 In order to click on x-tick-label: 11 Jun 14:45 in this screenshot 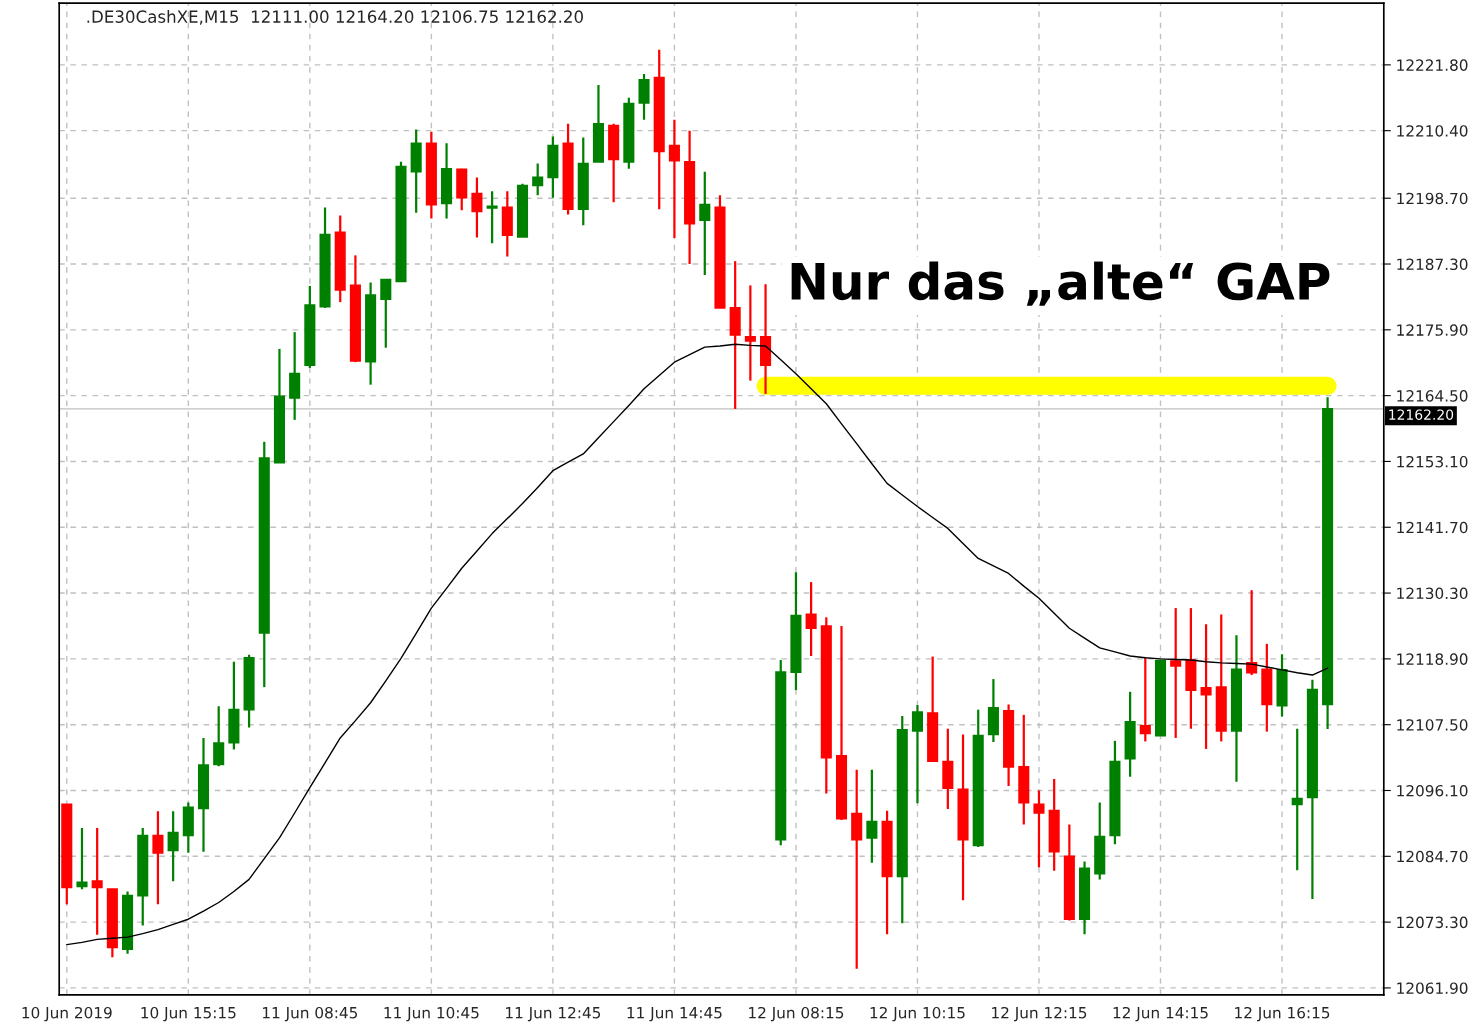, I will do `click(674, 1014)`.